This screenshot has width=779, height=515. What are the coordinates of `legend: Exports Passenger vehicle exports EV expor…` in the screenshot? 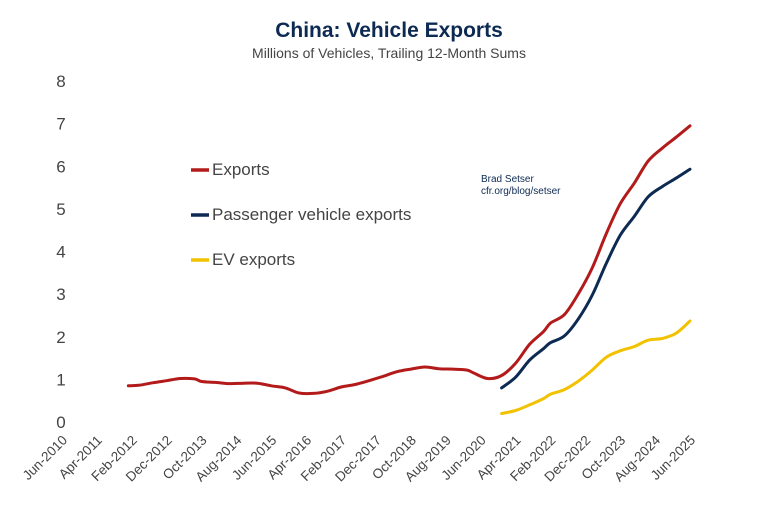 It's located at (301, 214).